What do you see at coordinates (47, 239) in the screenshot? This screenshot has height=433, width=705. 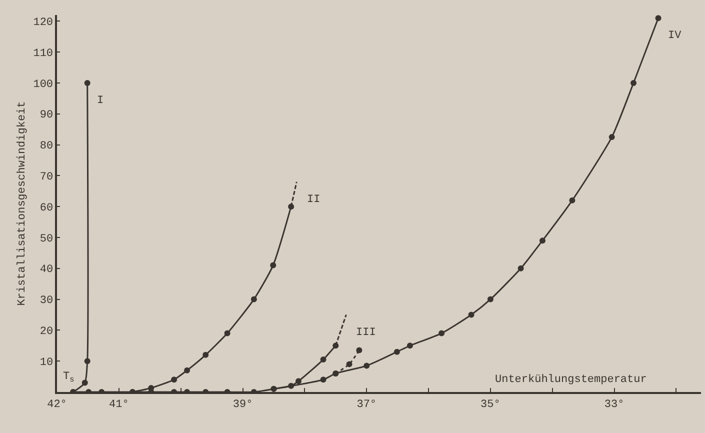 I see `y-tick-label: 50` at bounding box center [47, 239].